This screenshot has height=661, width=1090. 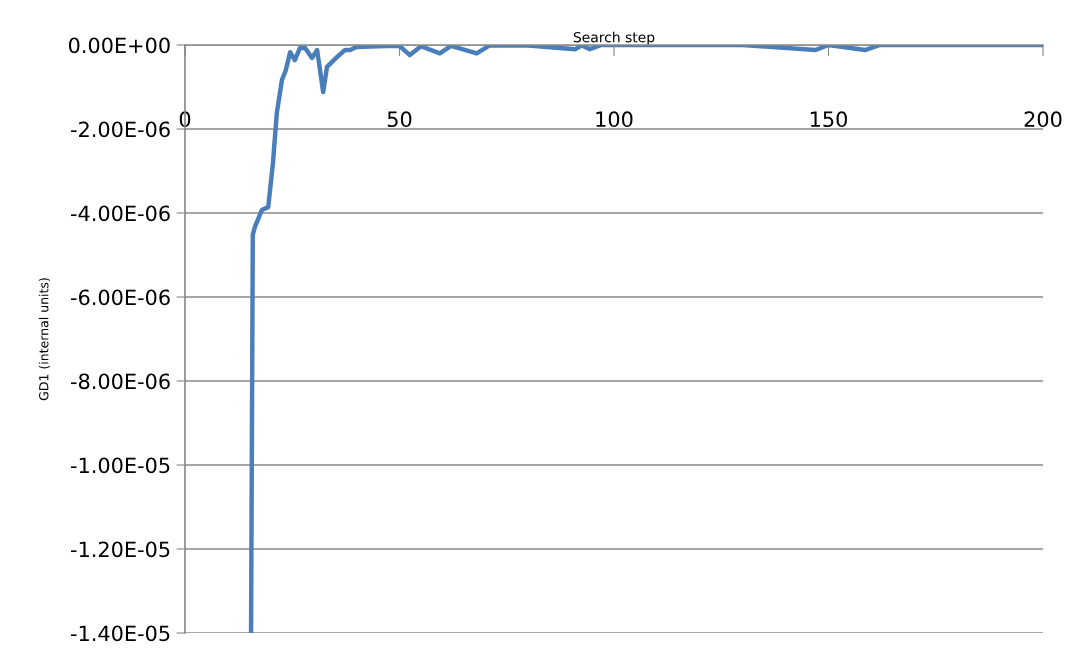 I want to click on x-tick-label: 100, so click(x=614, y=119).